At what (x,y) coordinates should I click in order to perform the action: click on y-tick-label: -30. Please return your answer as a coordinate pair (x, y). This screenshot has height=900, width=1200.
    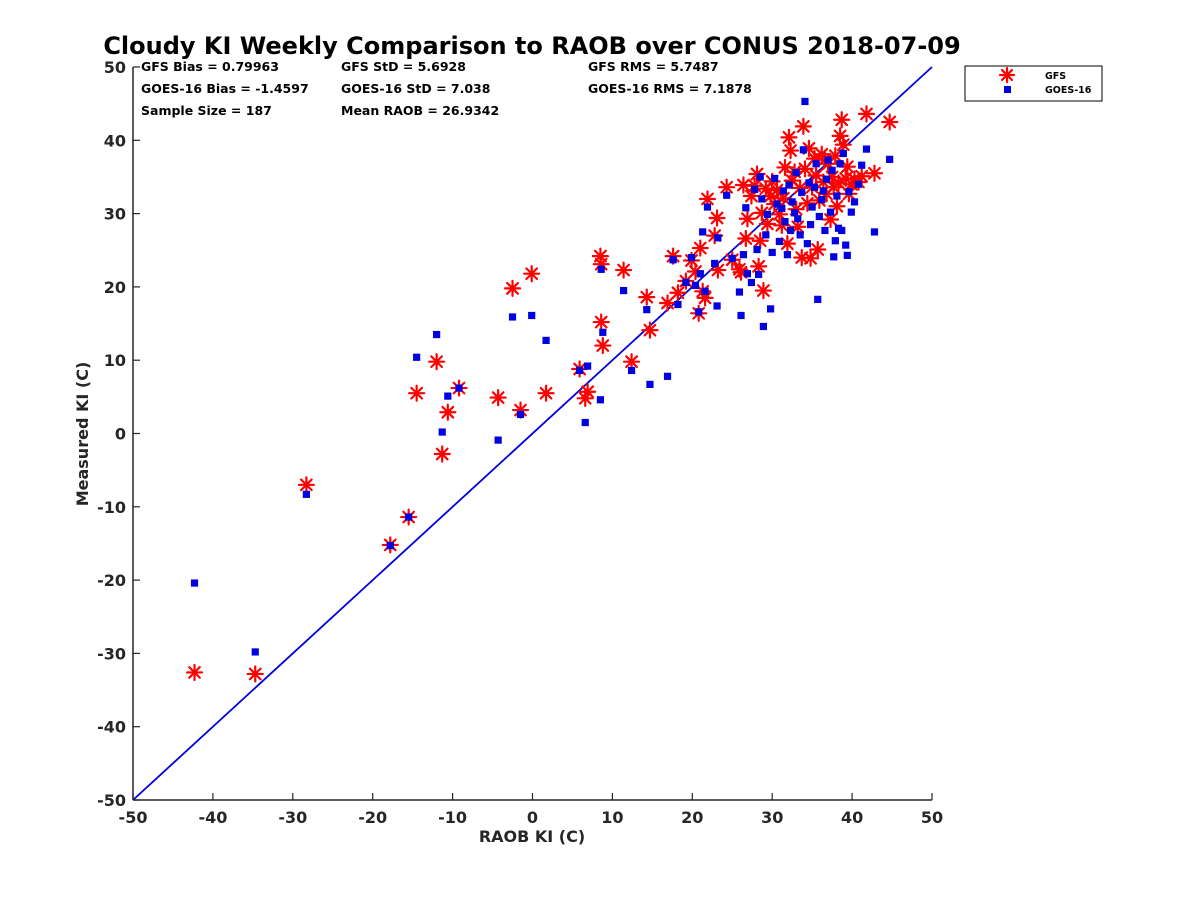
    Looking at the image, I should click on (111, 653).